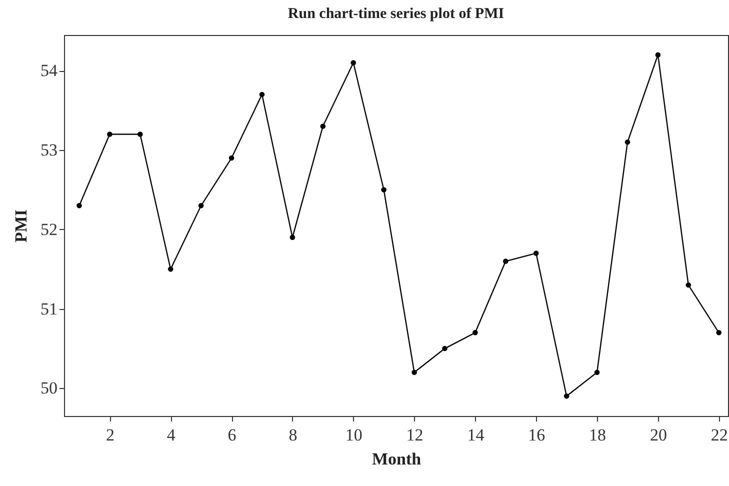 Image resolution: width=729 pixels, height=486 pixels. What do you see at coordinates (537, 435) in the screenshot?
I see `x-tick-label: 16` at bounding box center [537, 435].